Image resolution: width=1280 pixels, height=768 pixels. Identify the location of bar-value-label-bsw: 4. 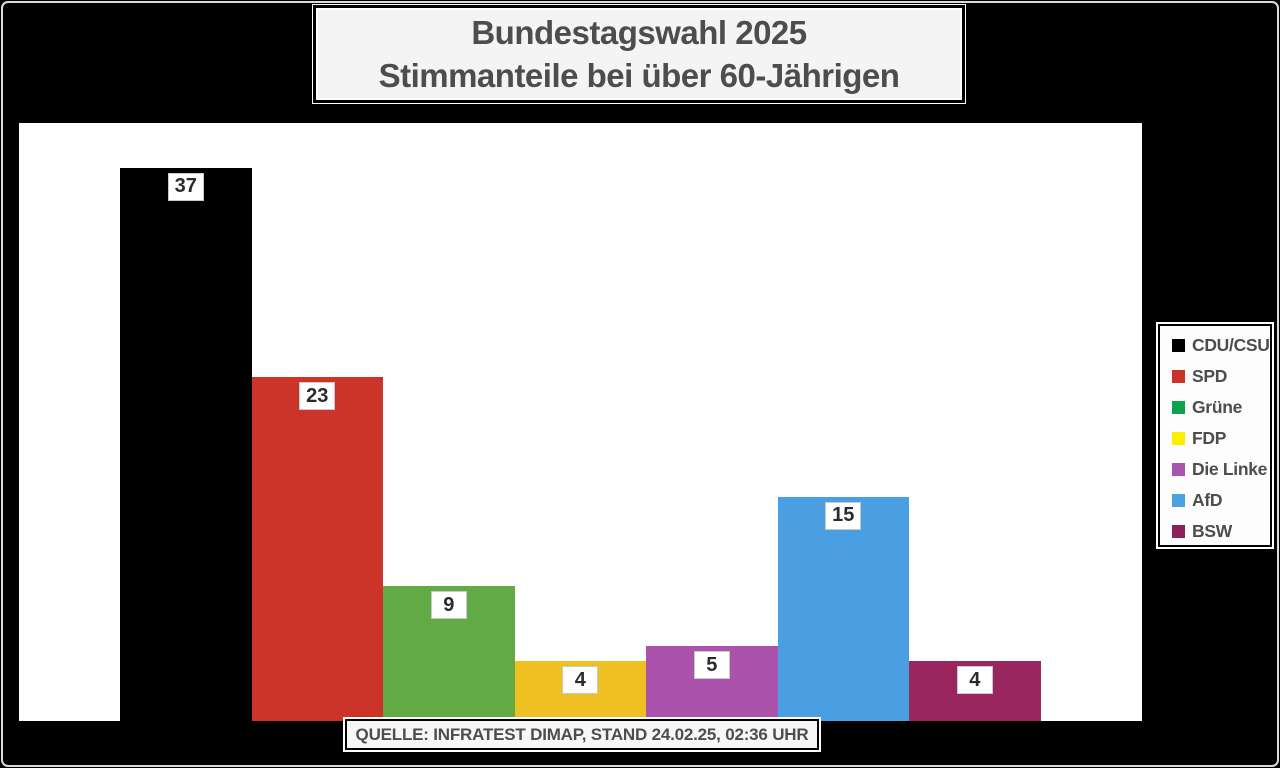
(974, 680).